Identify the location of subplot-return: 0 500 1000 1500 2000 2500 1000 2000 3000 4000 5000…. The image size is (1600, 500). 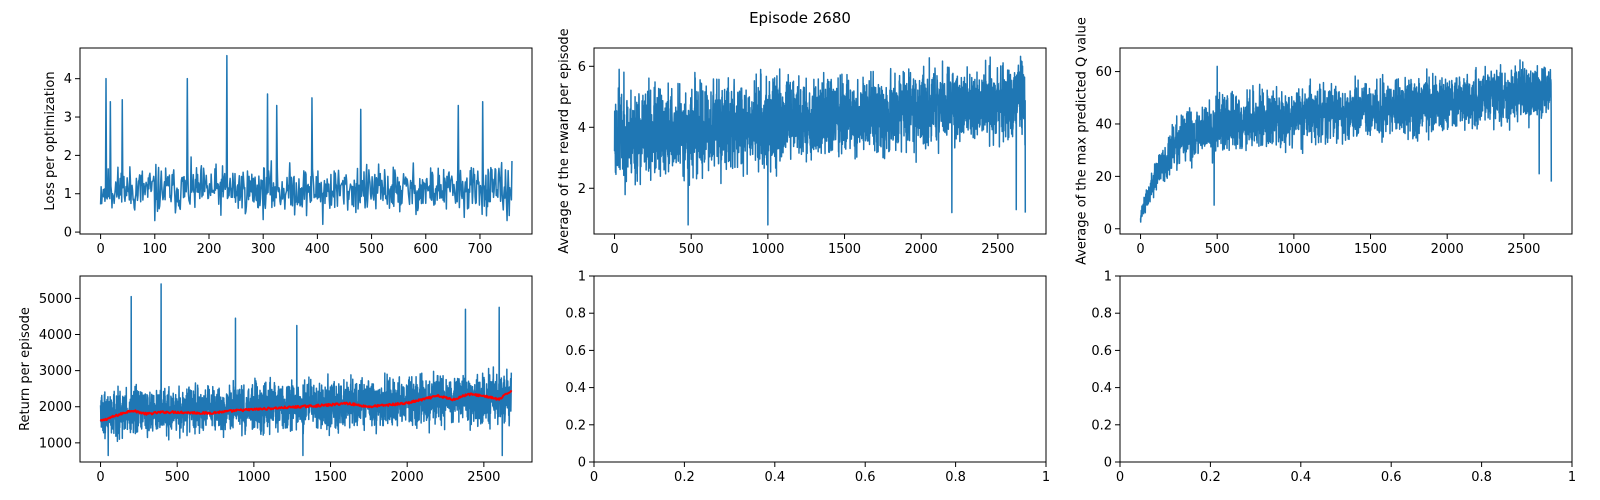
(275, 380).